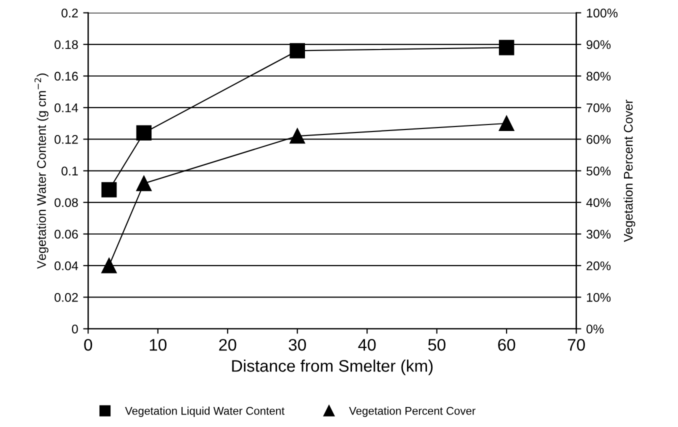  What do you see at coordinates (66, 297) in the screenshot?
I see `y-tick-label: 0.02` at bounding box center [66, 297].